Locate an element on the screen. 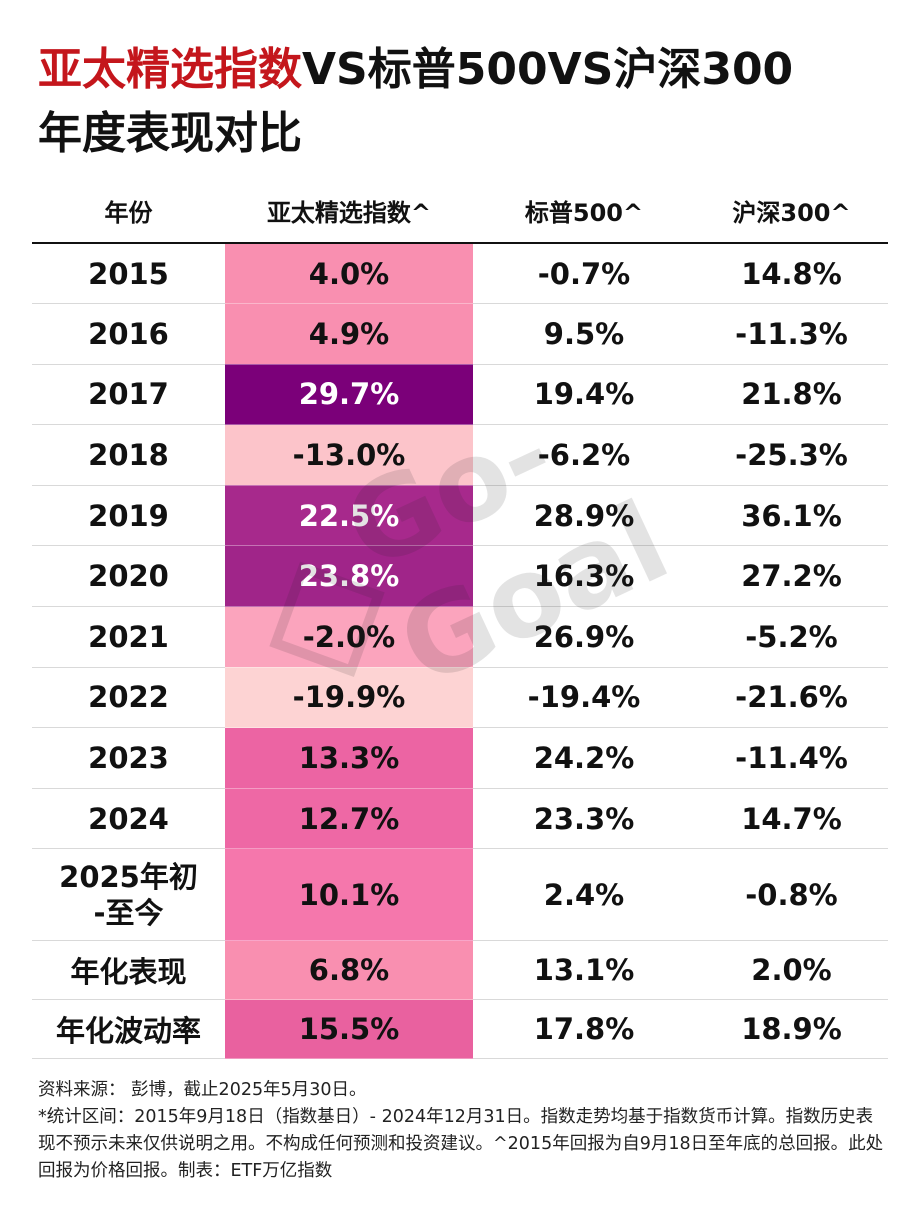 The width and height of the screenshot is (916, 1221). cell-year: 2019 is located at coordinates (128, 516).